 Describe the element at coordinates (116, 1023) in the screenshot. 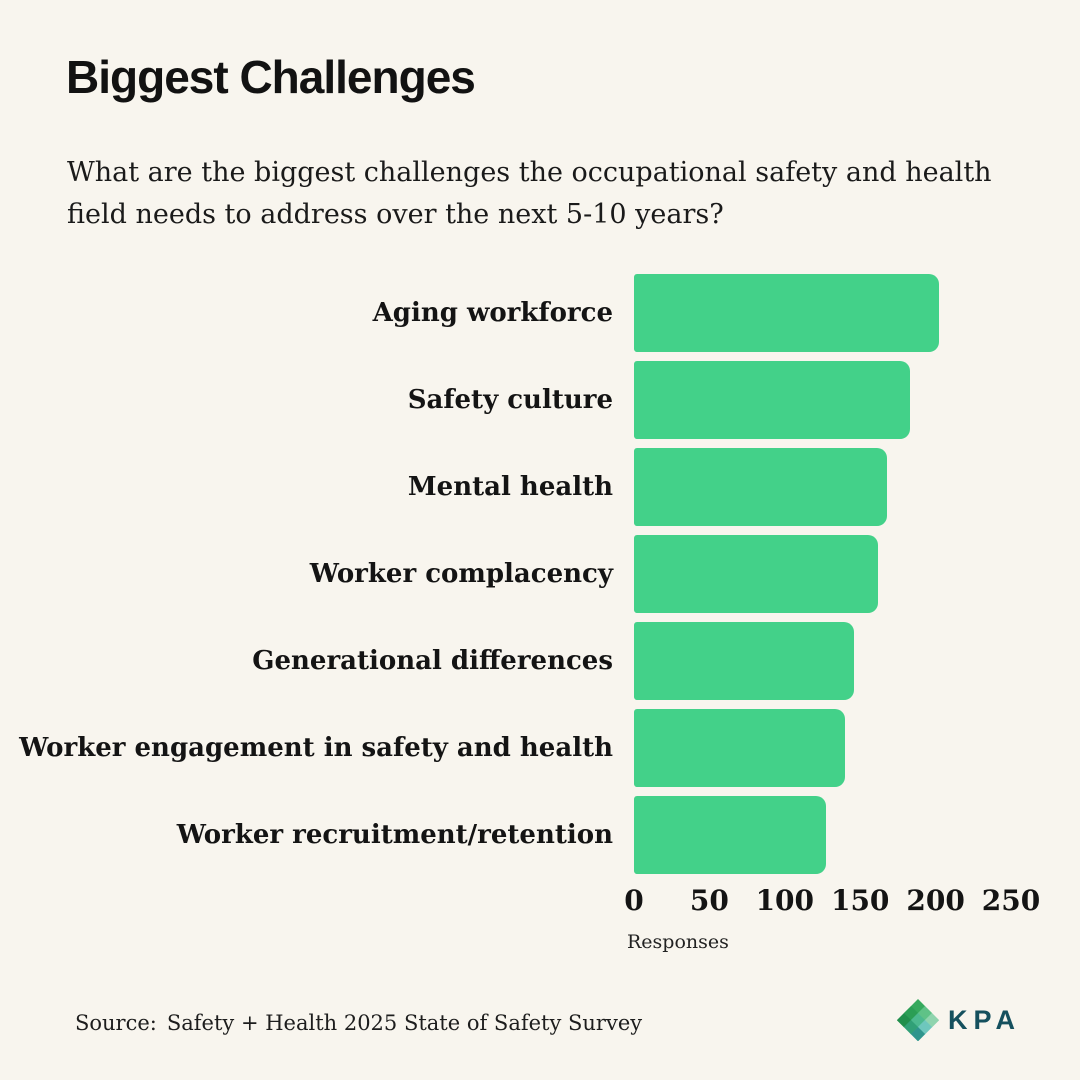

I see `source-label: Source:` at that location.